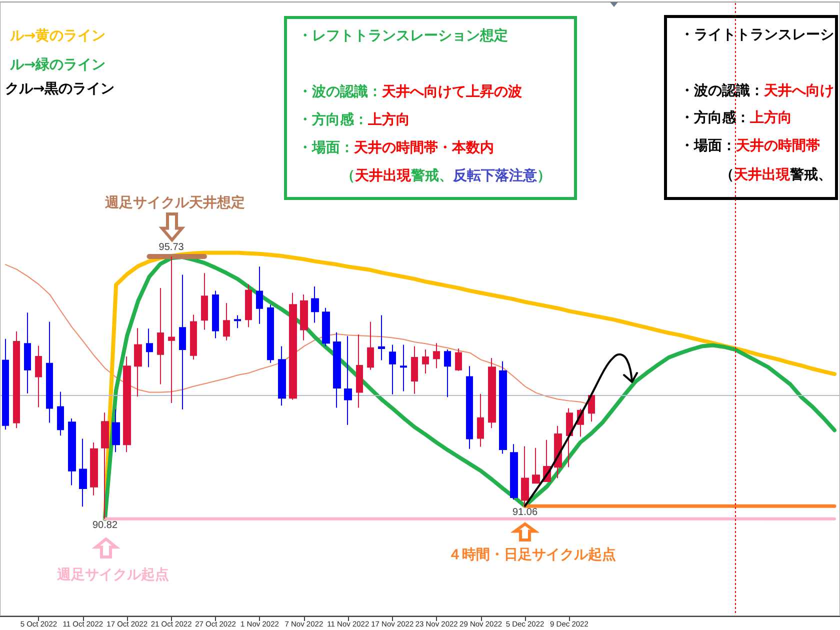 Image resolution: width=840 pixels, height=630 pixels. What do you see at coordinates (113, 575) in the screenshot?
I see `text: 週足サイクル起点` at bounding box center [113, 575].